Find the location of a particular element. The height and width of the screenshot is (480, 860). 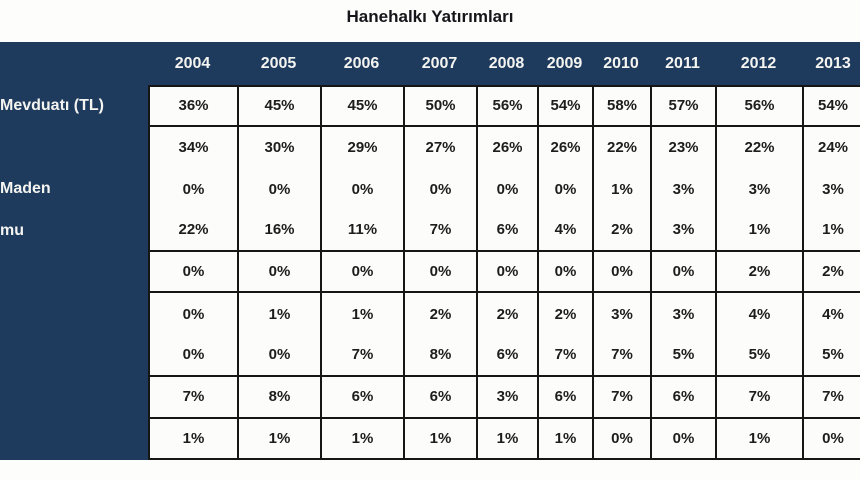

table-cell: 57% is located at coordinates (682, 106).